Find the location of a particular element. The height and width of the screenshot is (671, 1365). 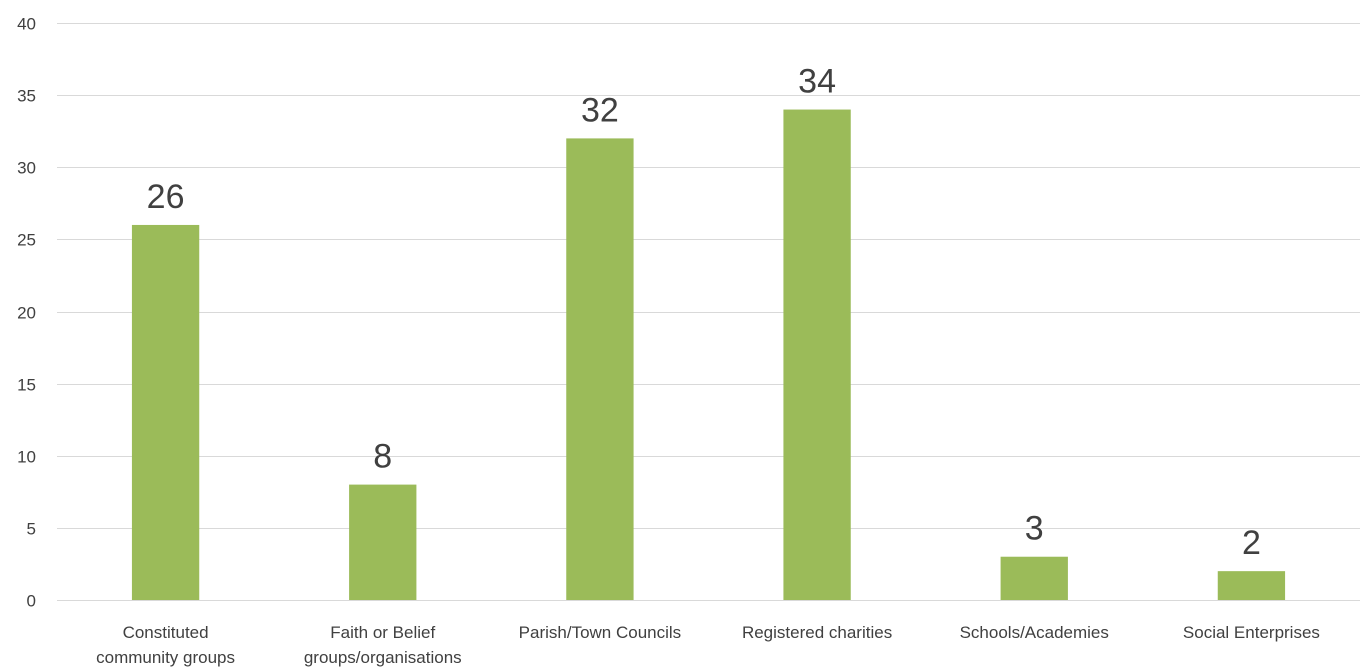

category-label: Constituted community groups is located at coordinates (165, 645).